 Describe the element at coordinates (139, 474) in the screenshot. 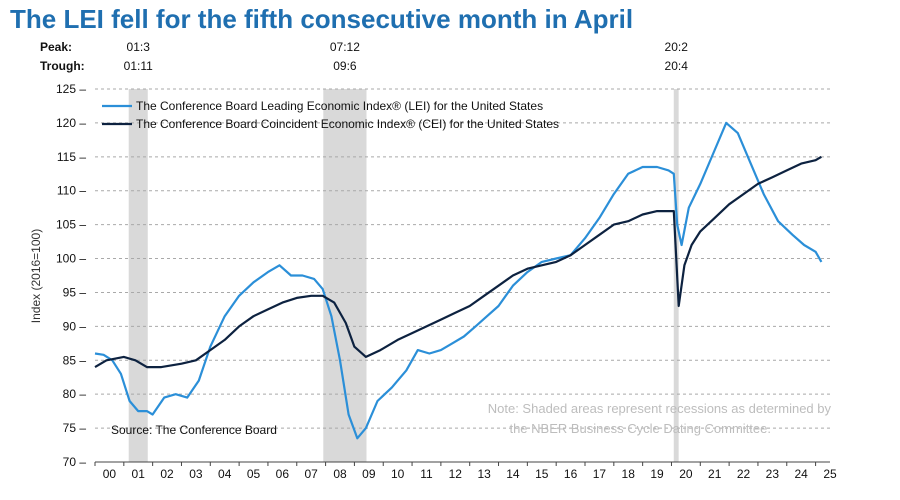

I see `x-tick-label-01: 01` at that location.